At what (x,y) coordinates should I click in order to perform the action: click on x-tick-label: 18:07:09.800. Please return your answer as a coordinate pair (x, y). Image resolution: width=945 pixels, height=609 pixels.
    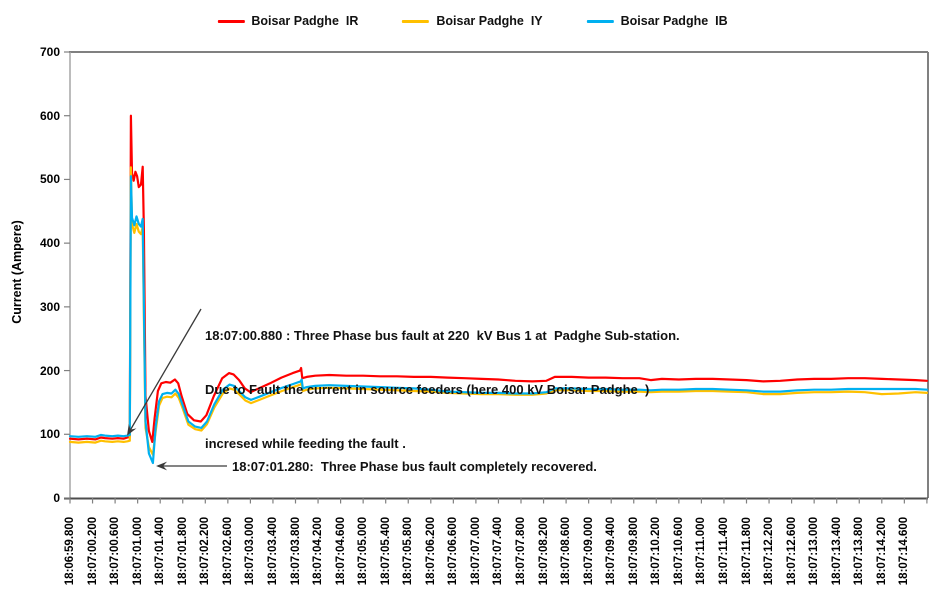
    Looking at the image, I should click on (633, 551).